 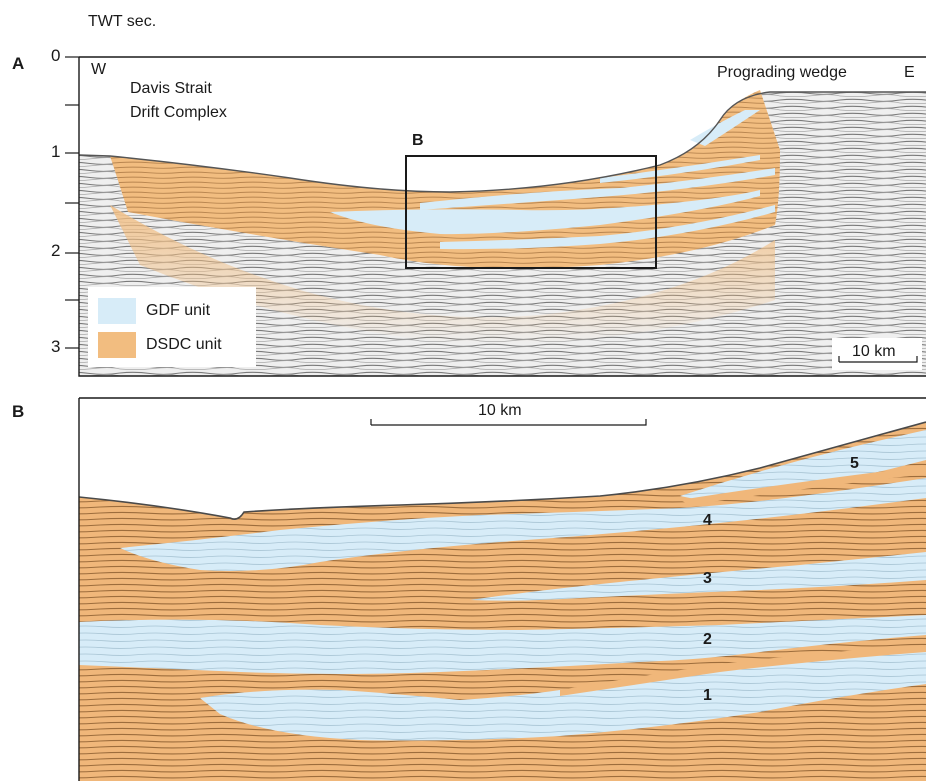 What do you see at coordinates (56, 151) in the screenshot?
I see `y-tick-label-1: 1` at bounding box center [56, 151].